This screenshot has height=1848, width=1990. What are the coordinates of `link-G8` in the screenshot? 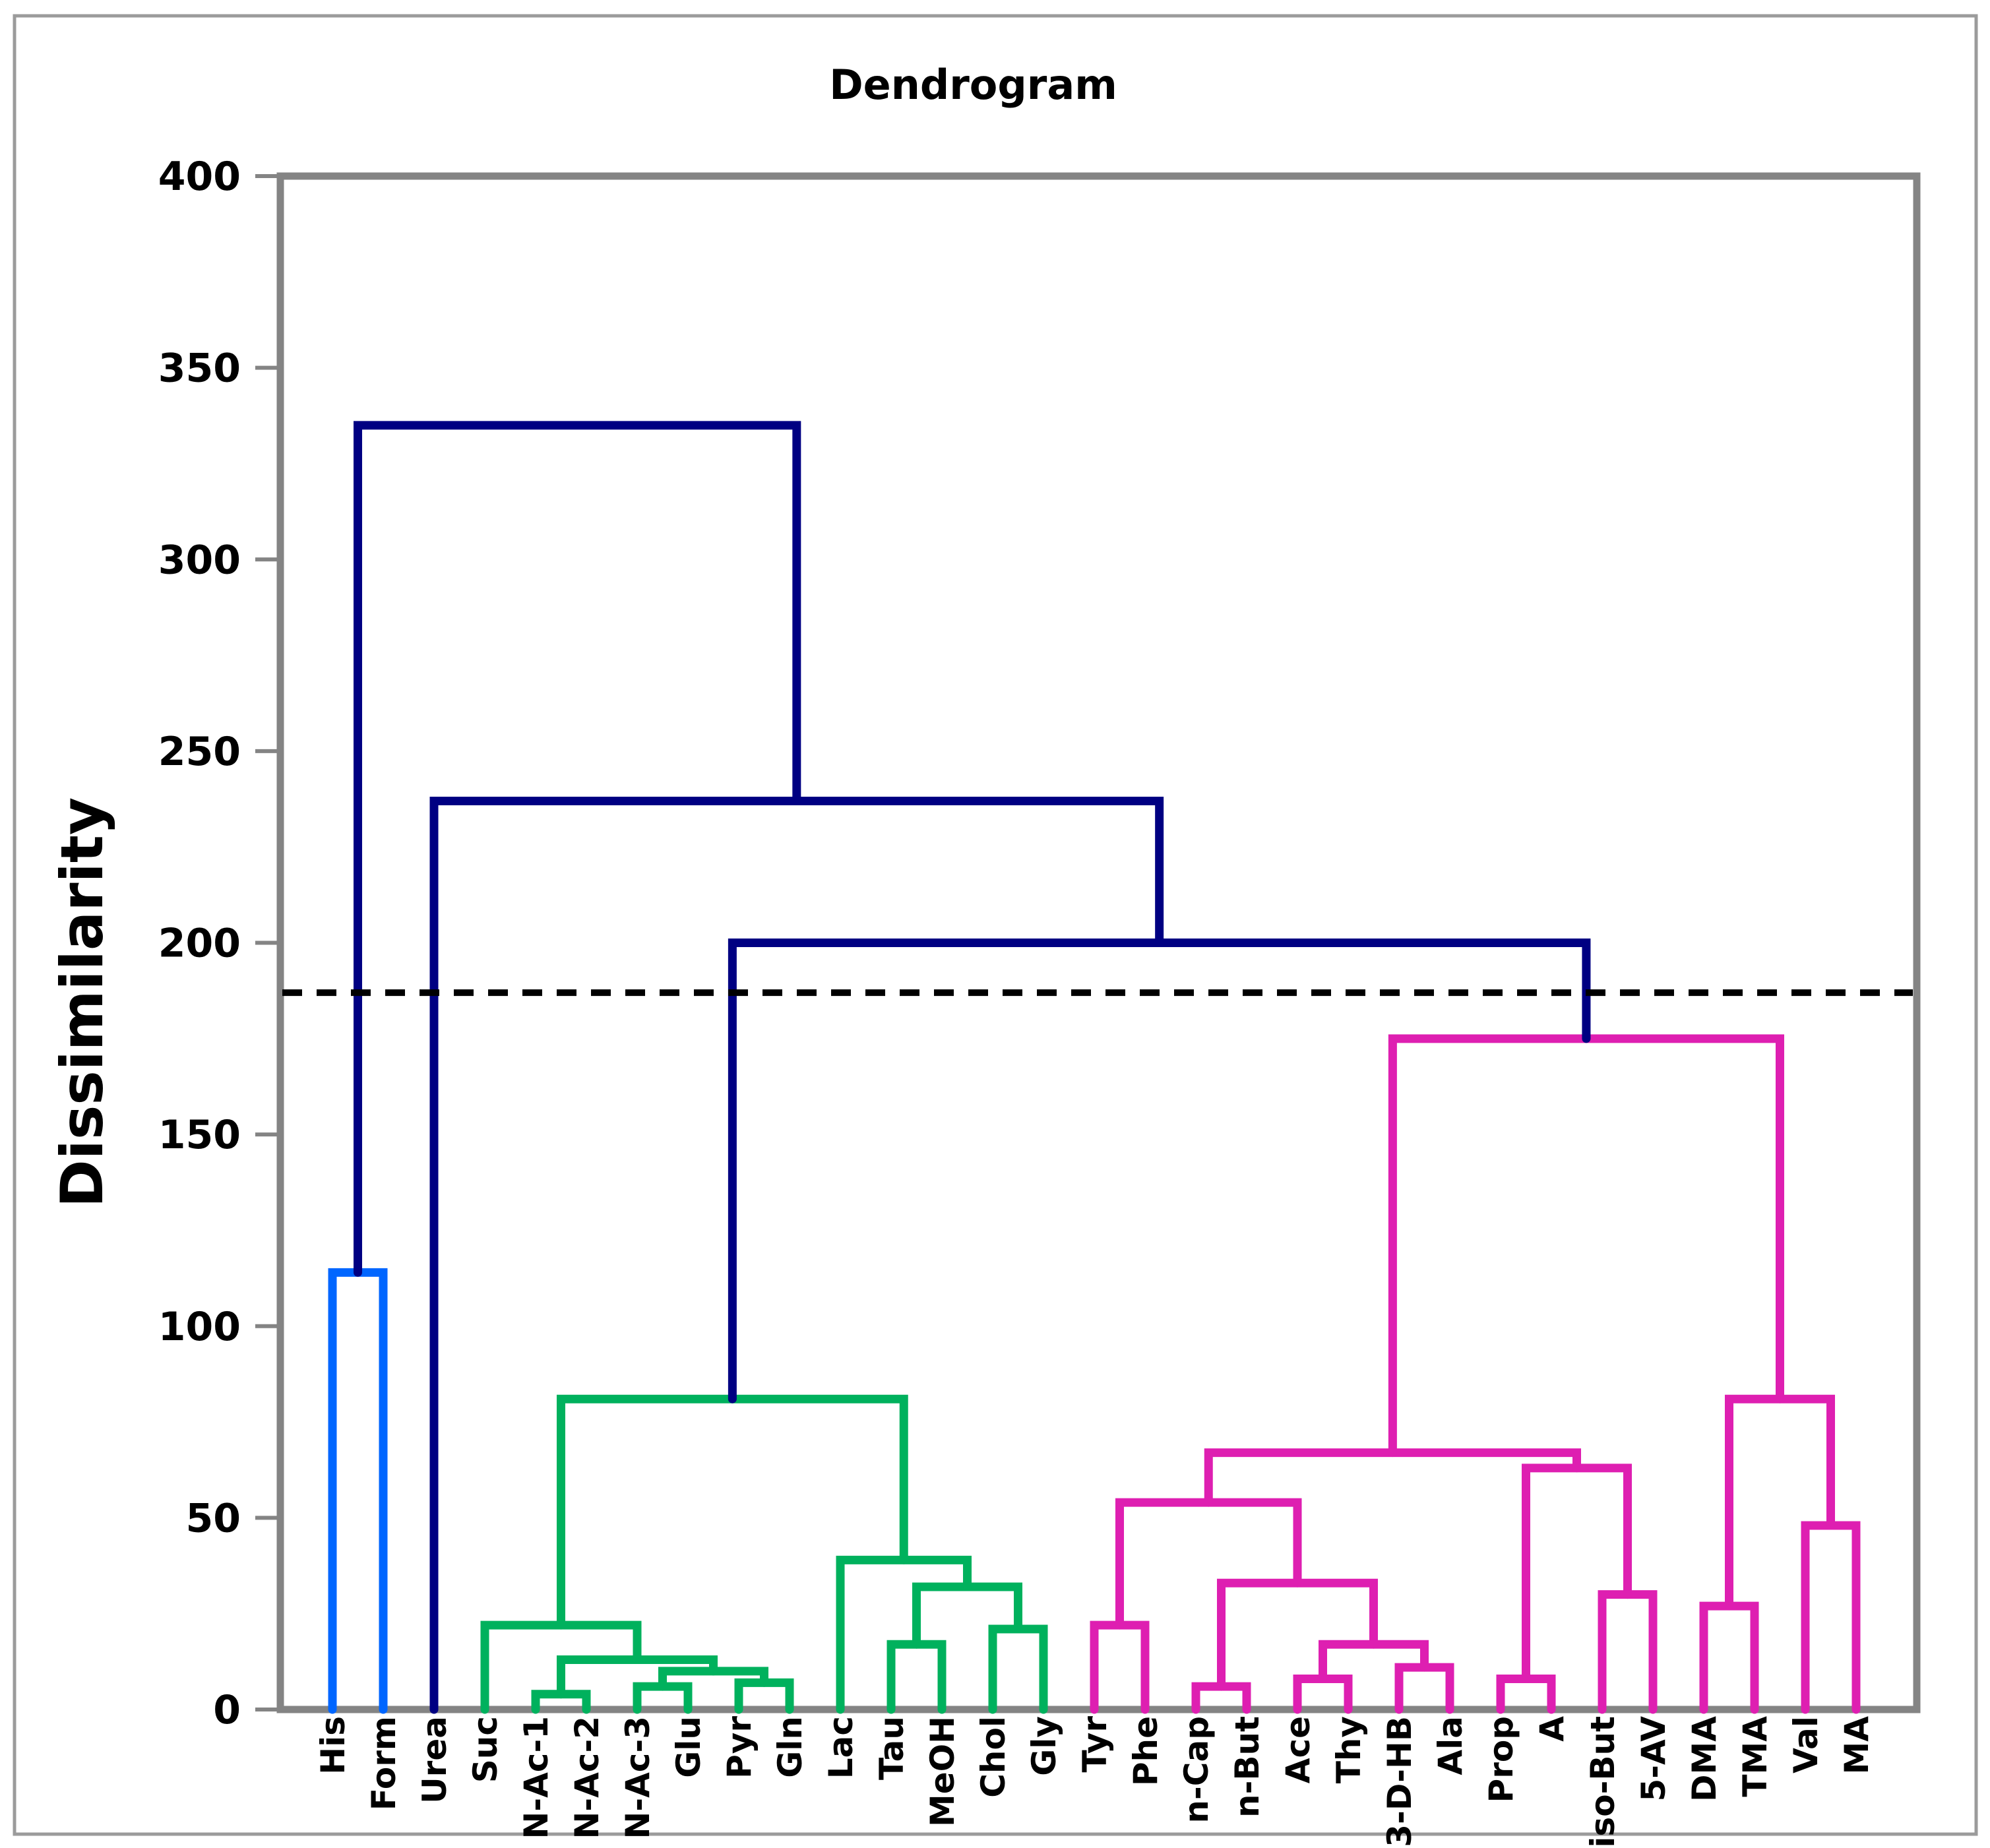 It's located at (1018, 1669).